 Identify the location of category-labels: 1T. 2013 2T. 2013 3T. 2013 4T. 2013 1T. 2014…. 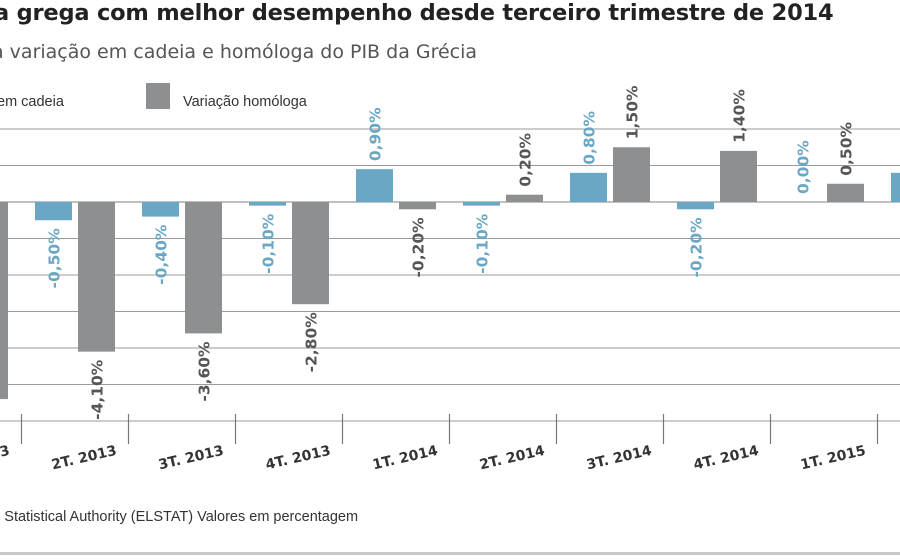
(433, 458).